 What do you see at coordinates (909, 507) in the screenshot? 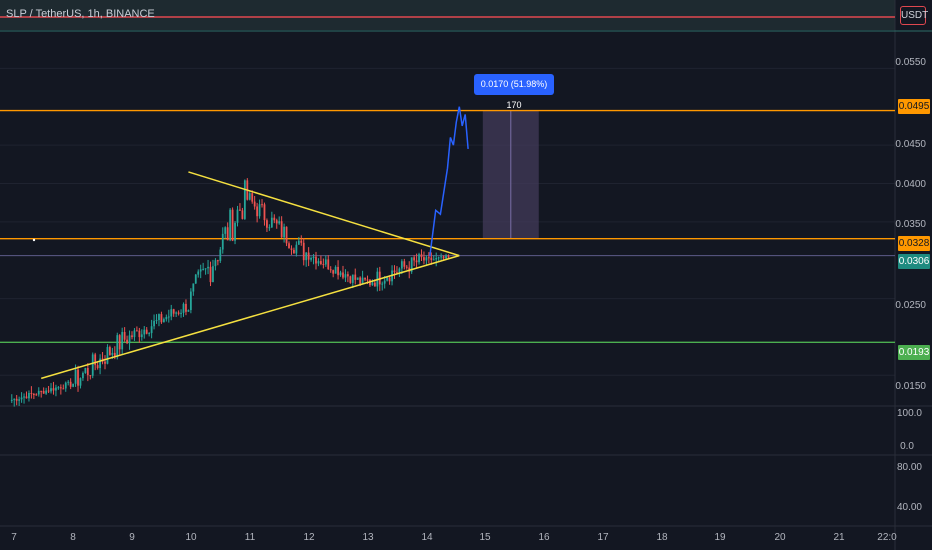
I see `indicator-tick-40: 40.00` at bounding box center [909, 507].